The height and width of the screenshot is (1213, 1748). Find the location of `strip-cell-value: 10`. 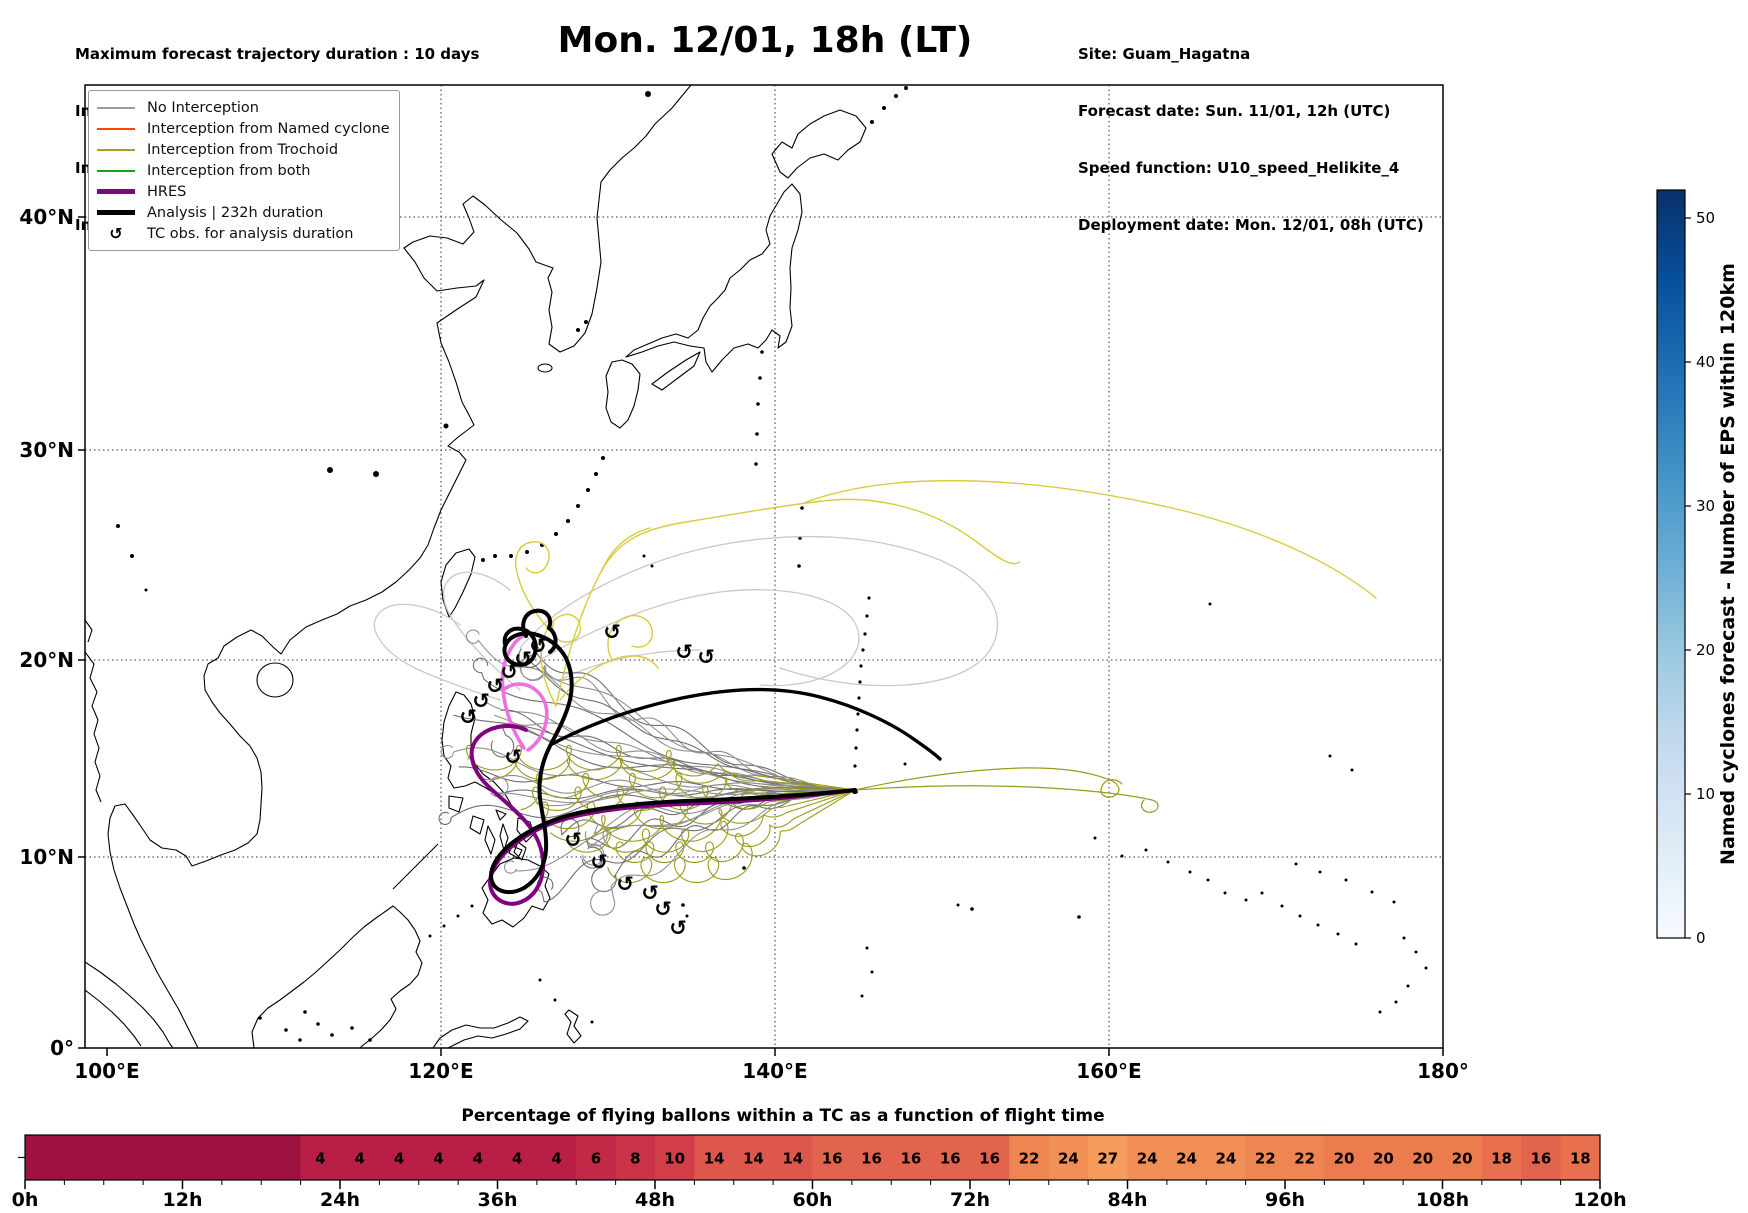

strip-cell-value: 10 is located at coordinates (674, 1159).